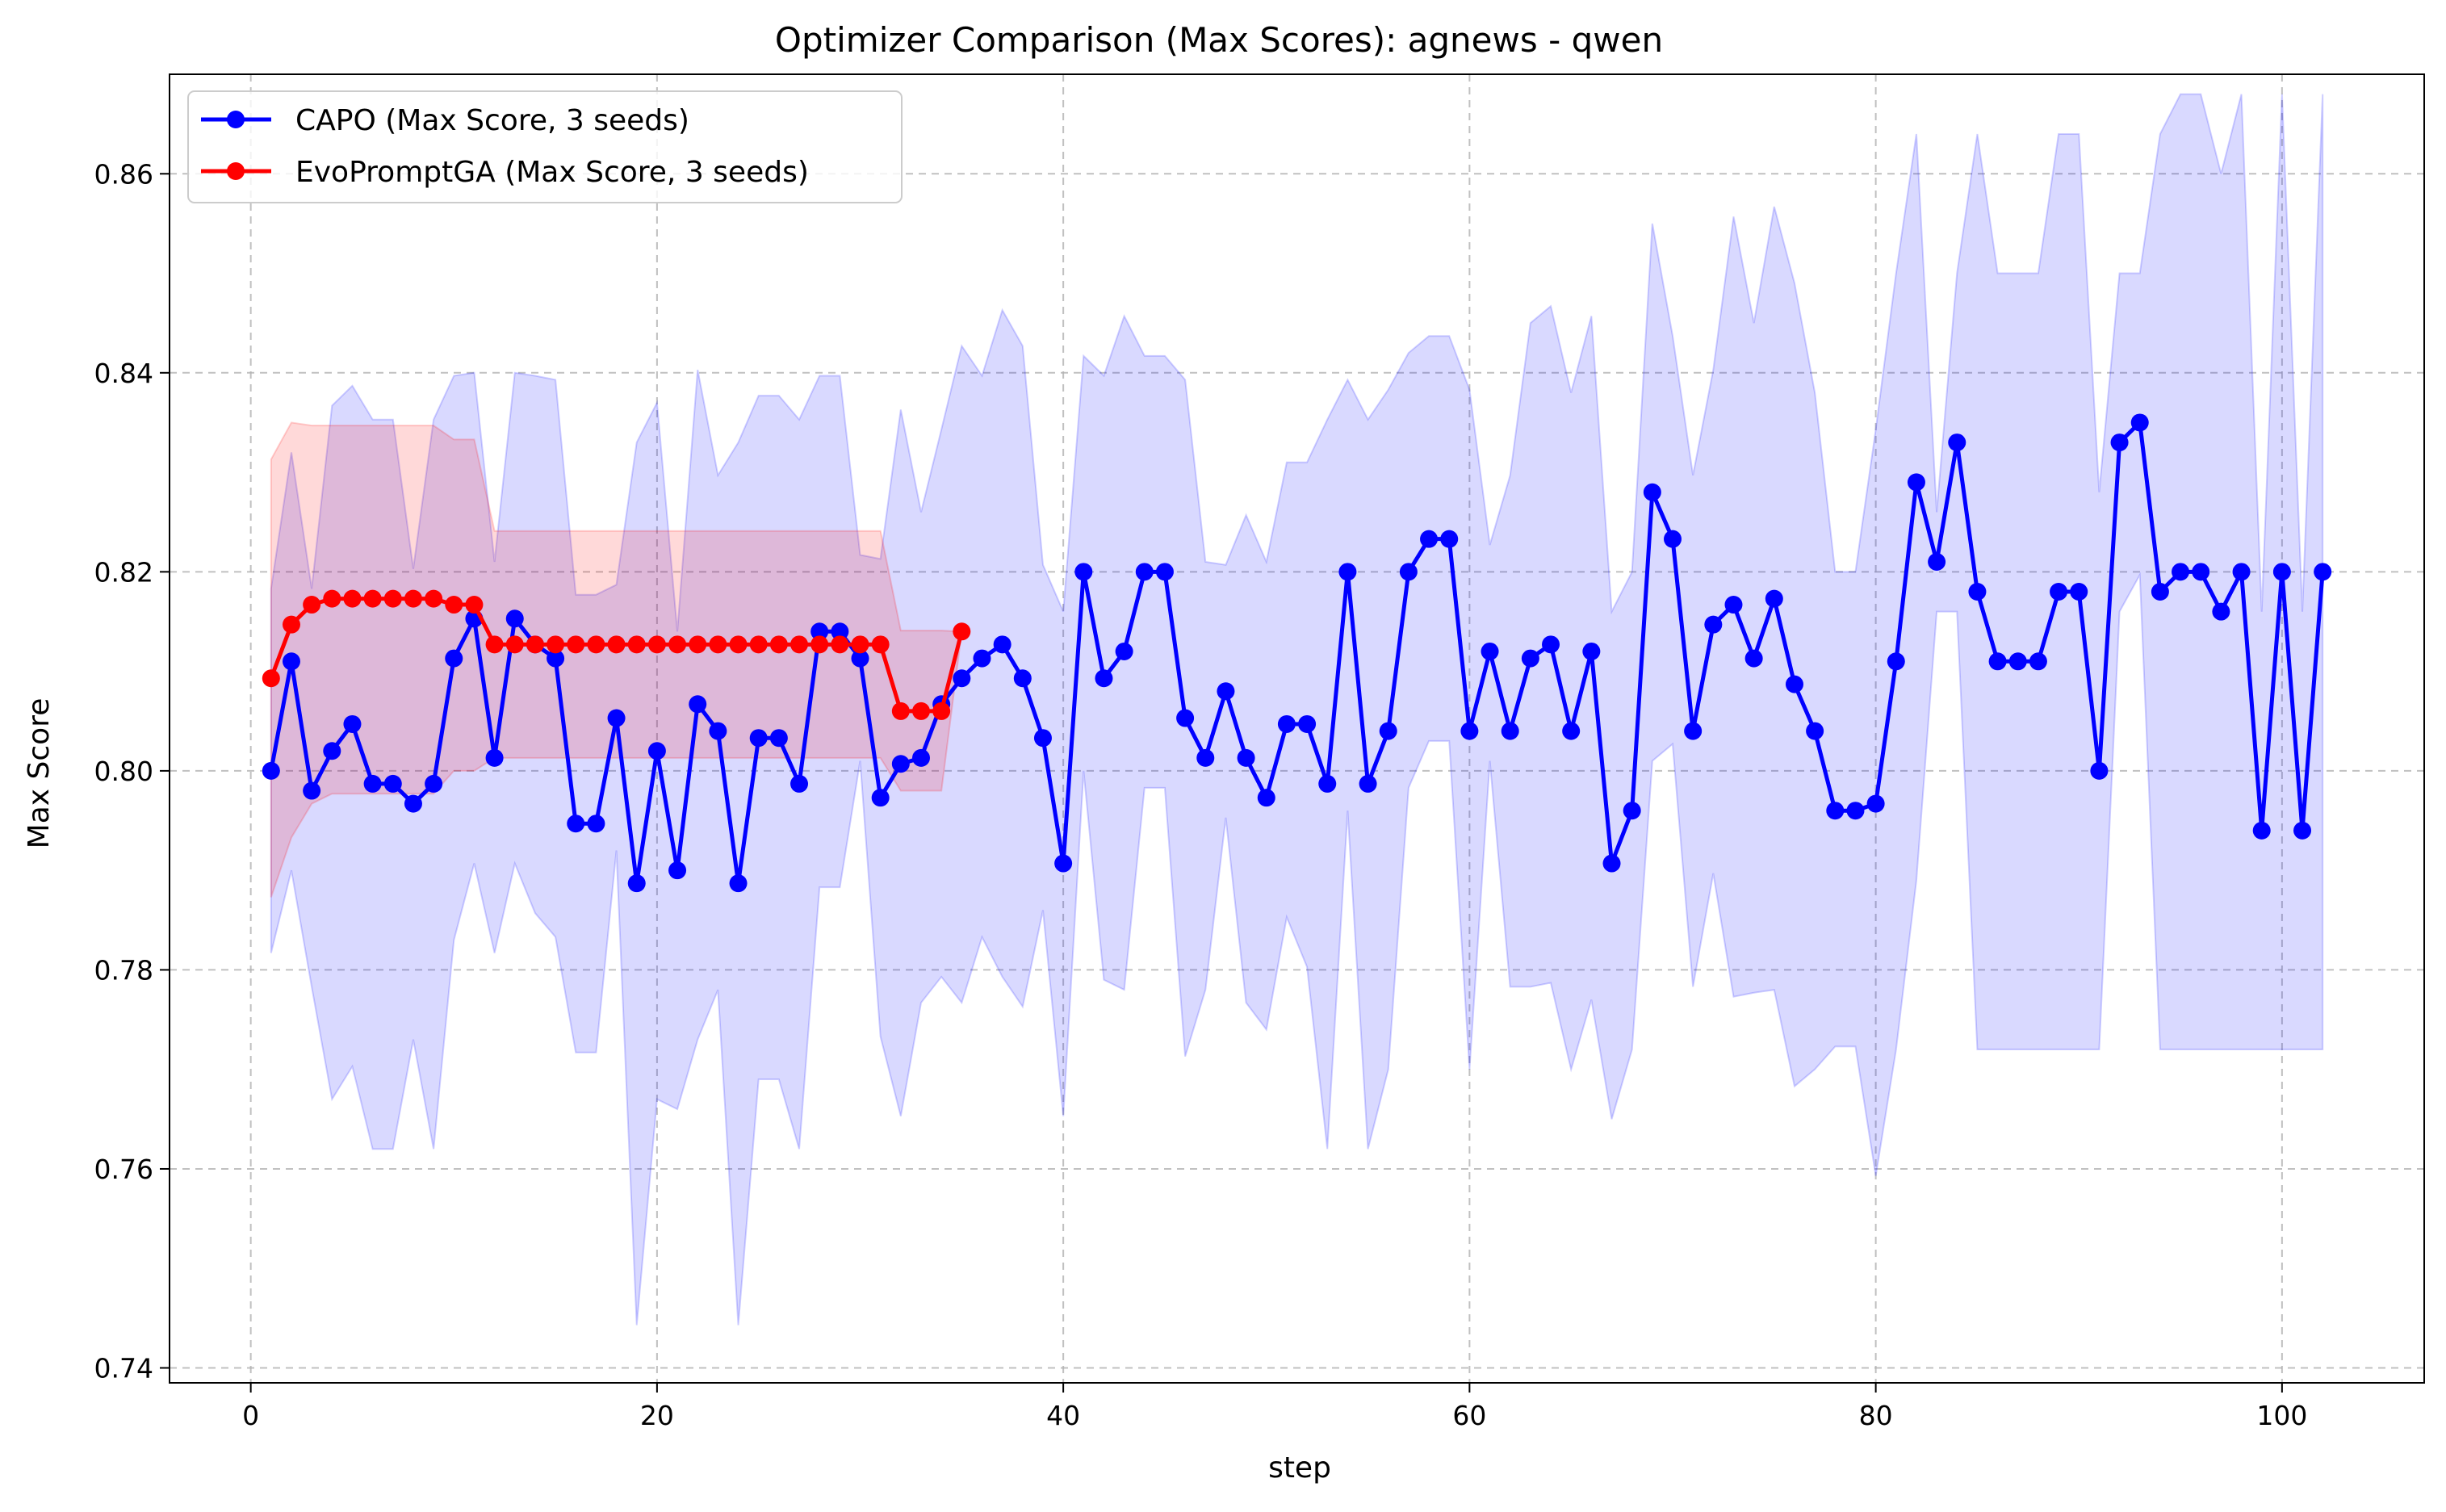 The image size is (2446, 1512). What do you see at coordinates (1299, 1468) in the screenshot?
I see `x-axis-label: step` at bounding box center [1299, 1468].